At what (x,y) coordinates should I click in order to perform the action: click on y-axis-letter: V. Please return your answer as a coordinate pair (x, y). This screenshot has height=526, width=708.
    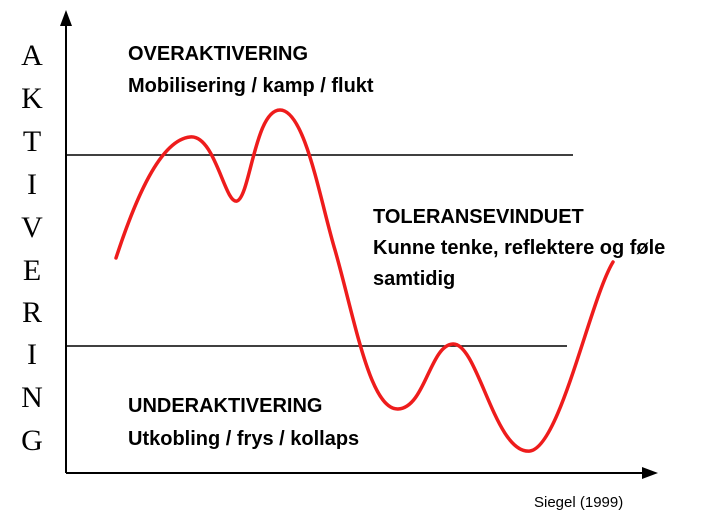
    Looking at the image, I should click on (32, 227).